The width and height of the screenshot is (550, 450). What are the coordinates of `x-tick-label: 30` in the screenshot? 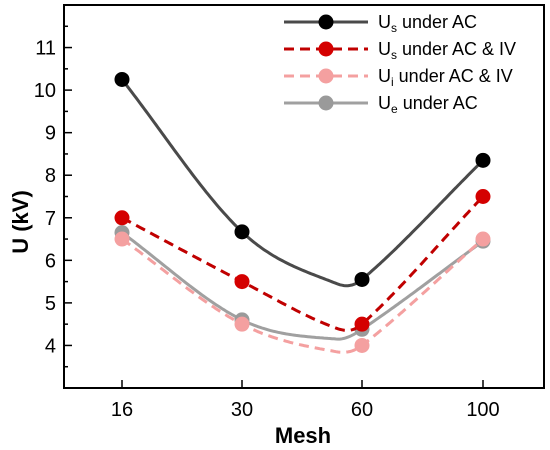 It's located at (242, 410).